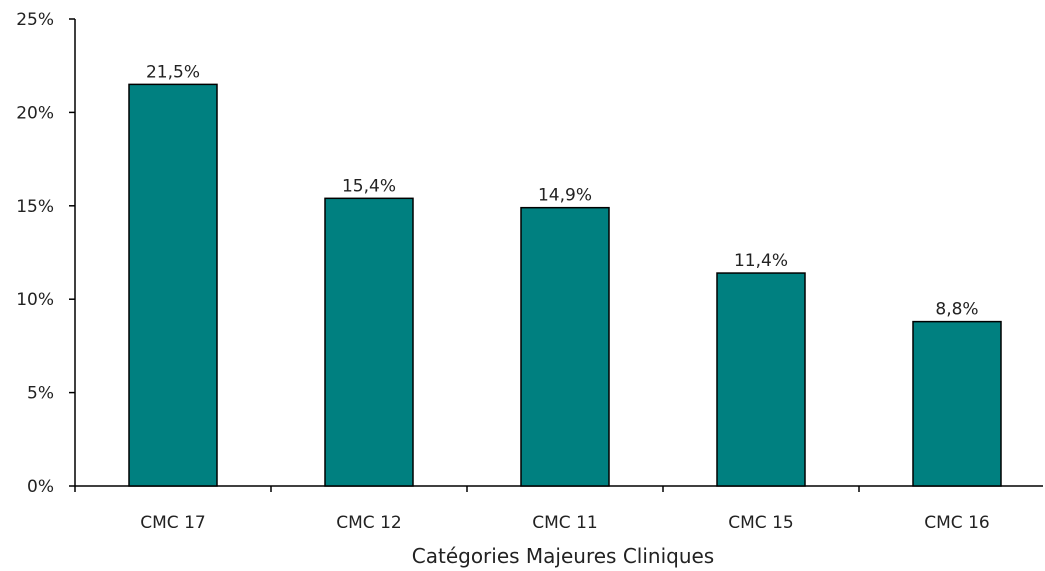 The height and width of the screenshot is (571, 1045). I want to click on x-category-label: CMC 17, so click(172, 523).